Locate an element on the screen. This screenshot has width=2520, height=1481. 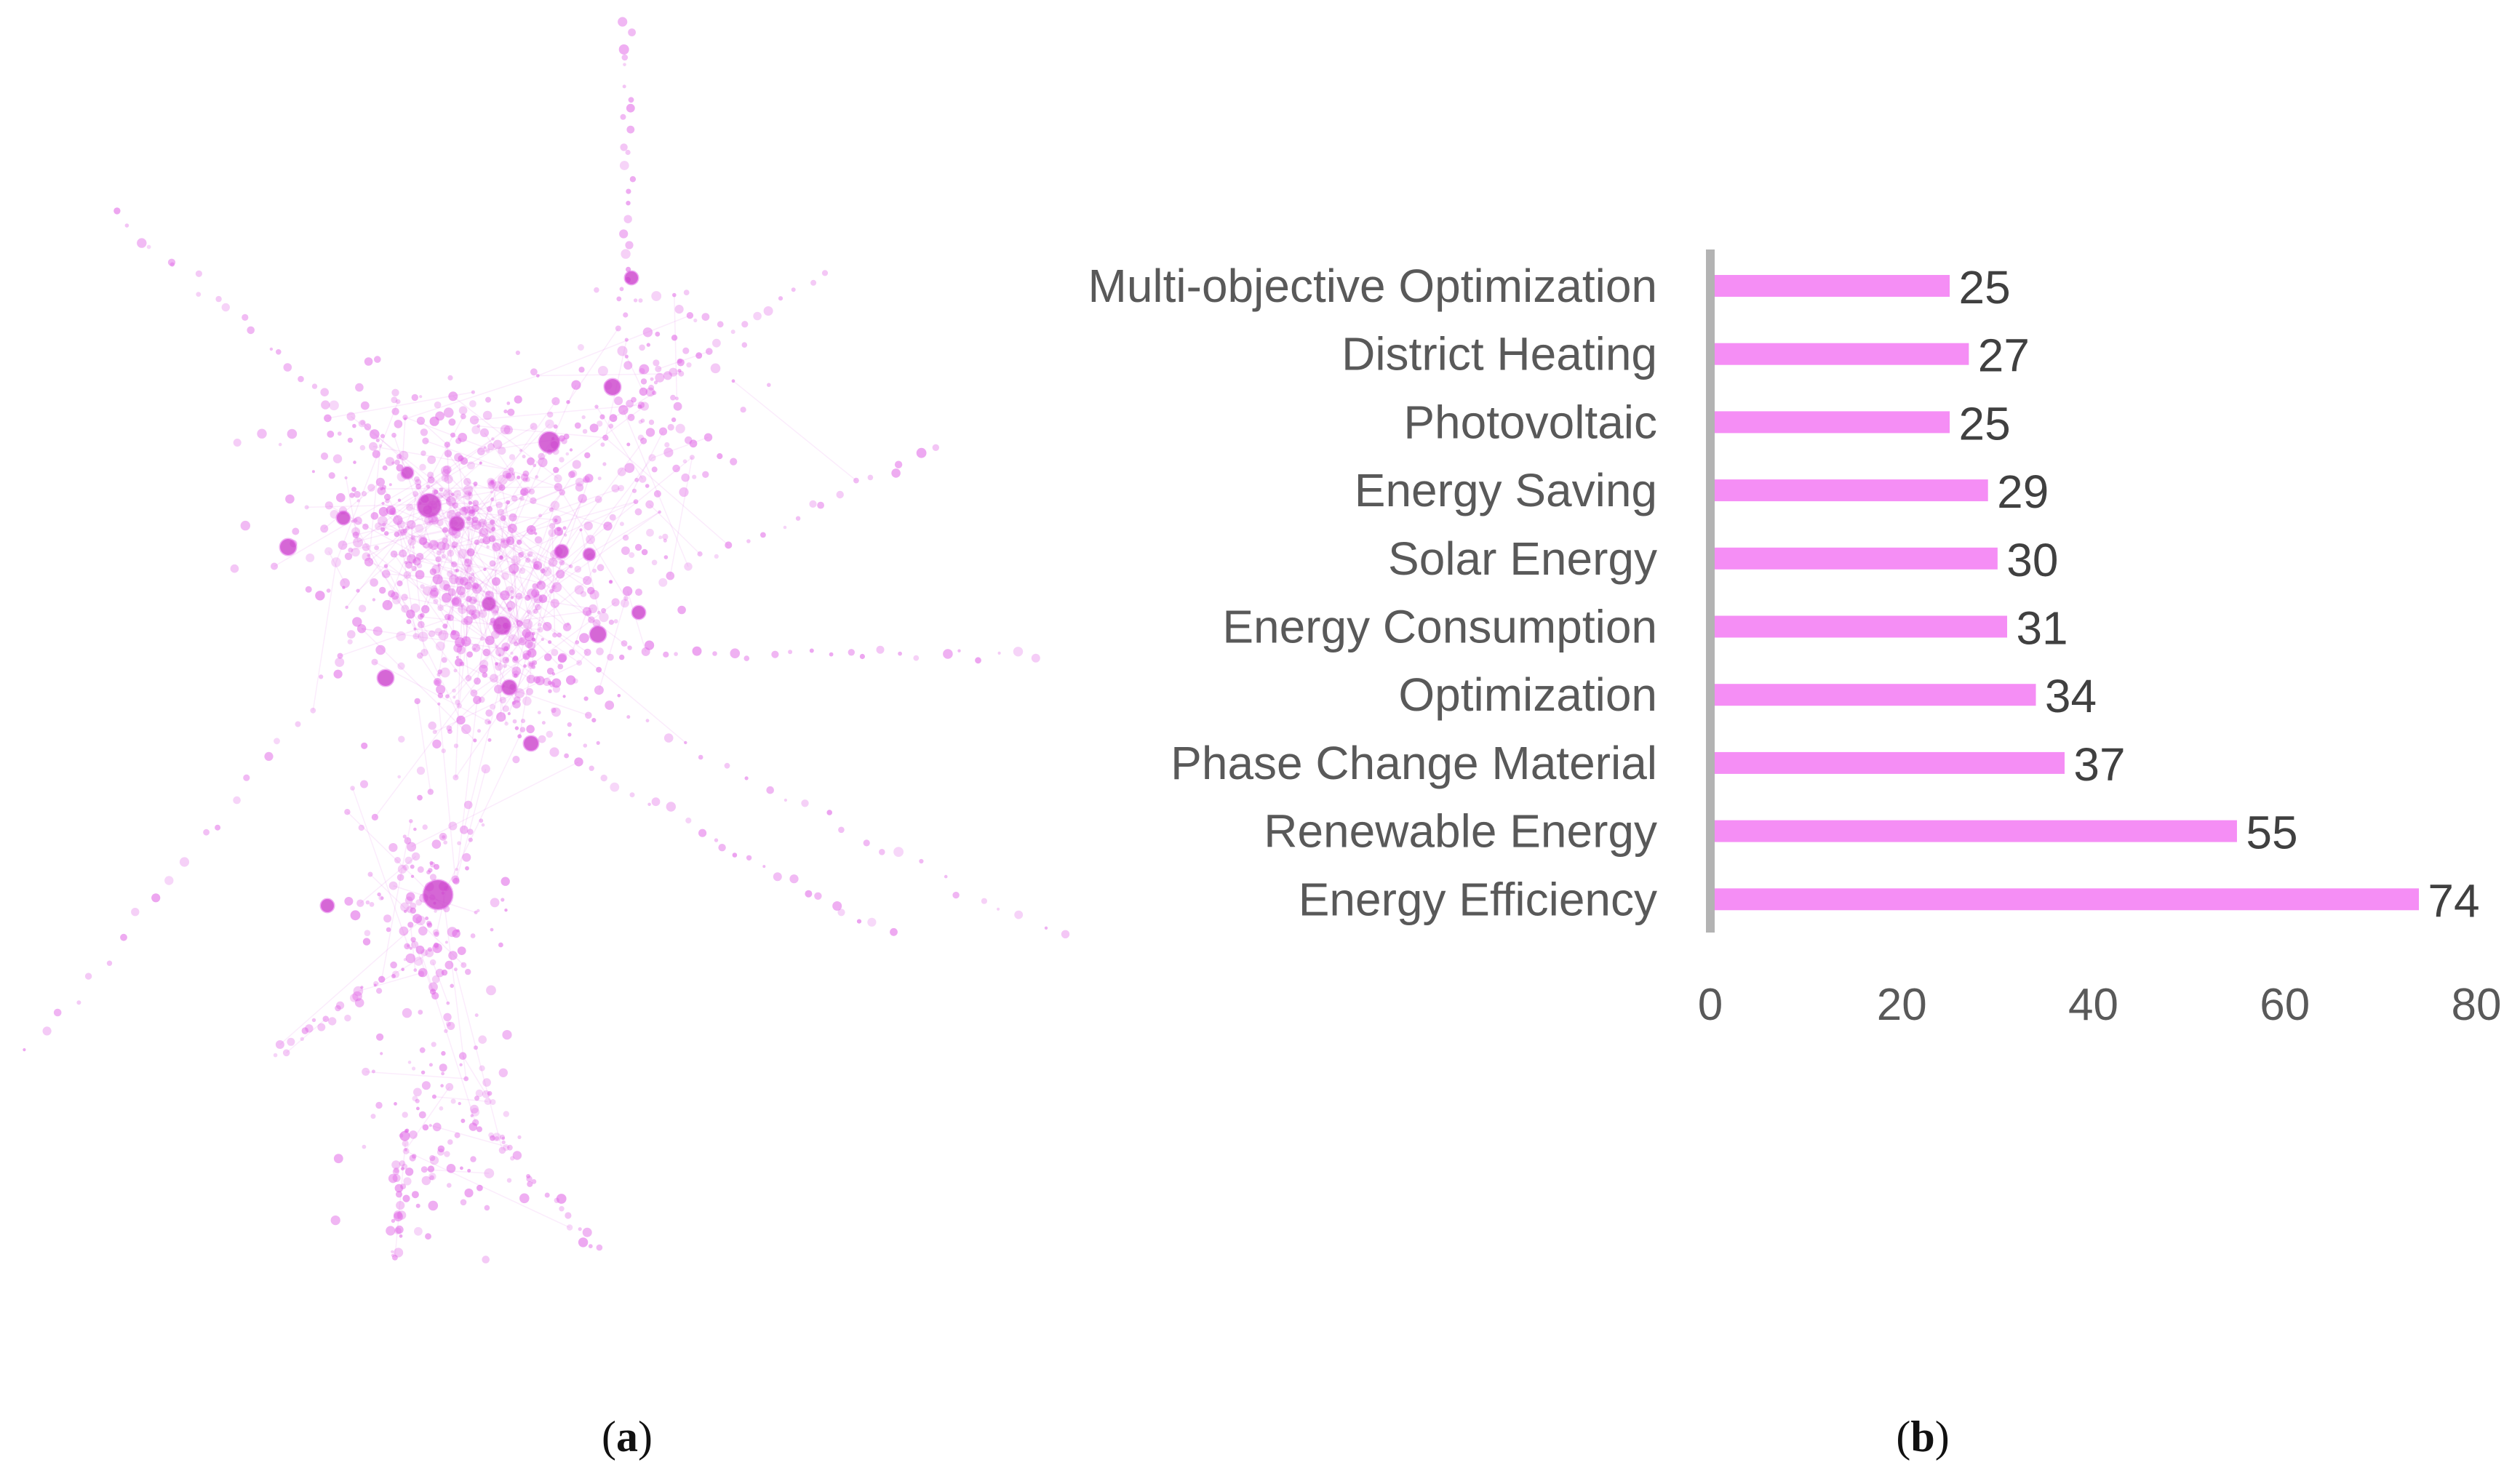
bar is located at coordinates (1856, 558).